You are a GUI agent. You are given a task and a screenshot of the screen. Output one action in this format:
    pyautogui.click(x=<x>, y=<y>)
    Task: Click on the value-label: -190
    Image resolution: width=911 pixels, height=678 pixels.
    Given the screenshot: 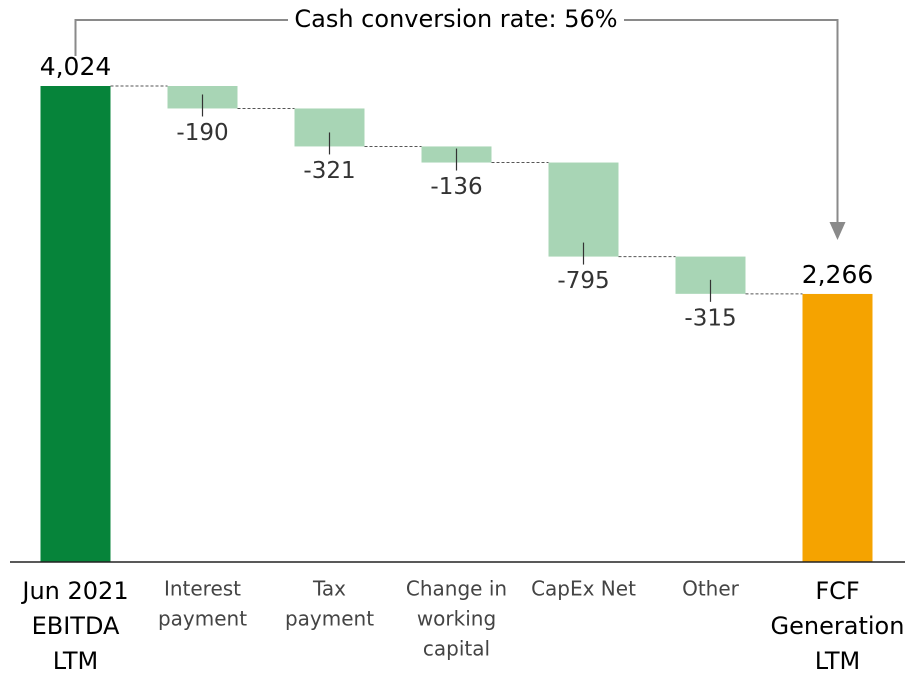 What is the action you would take?
    pyautogui.click(x=202, y=133)
    